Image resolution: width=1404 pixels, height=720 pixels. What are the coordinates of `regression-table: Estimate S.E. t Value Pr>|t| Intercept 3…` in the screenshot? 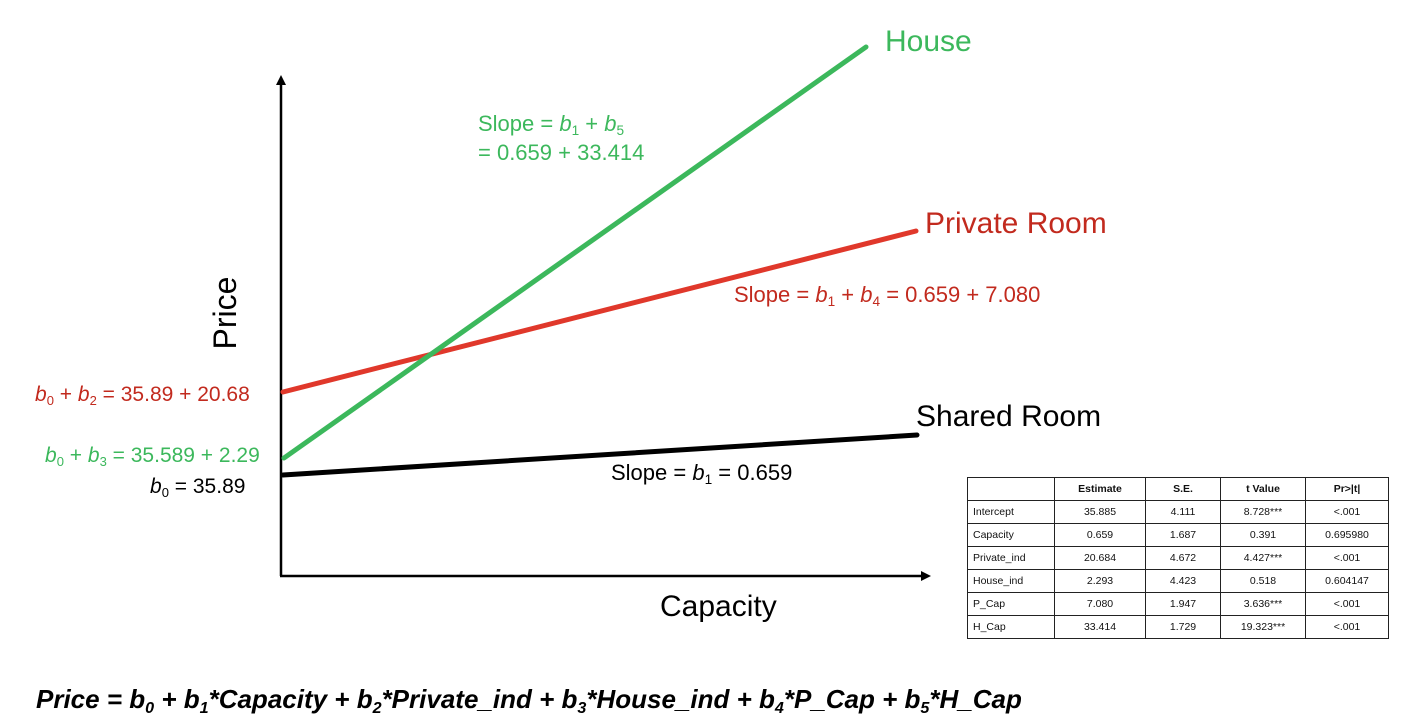 It's located at (1178, 558).